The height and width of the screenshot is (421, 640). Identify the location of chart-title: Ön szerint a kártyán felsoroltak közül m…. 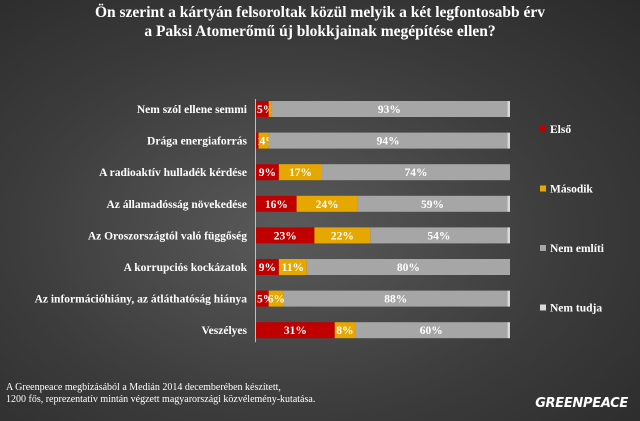
(320, 22).